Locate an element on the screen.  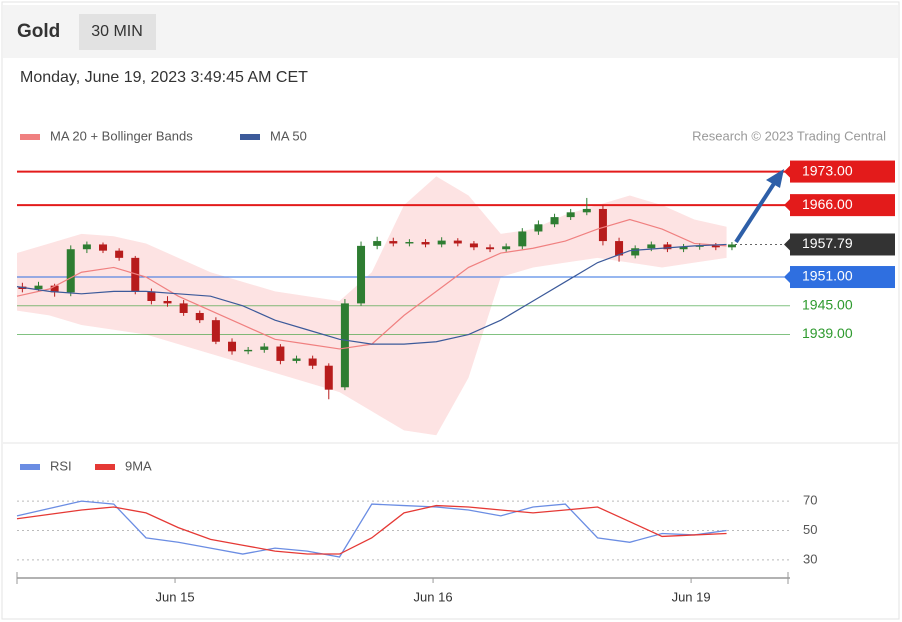
forecast-arrow is located at coordinates (755, 212).